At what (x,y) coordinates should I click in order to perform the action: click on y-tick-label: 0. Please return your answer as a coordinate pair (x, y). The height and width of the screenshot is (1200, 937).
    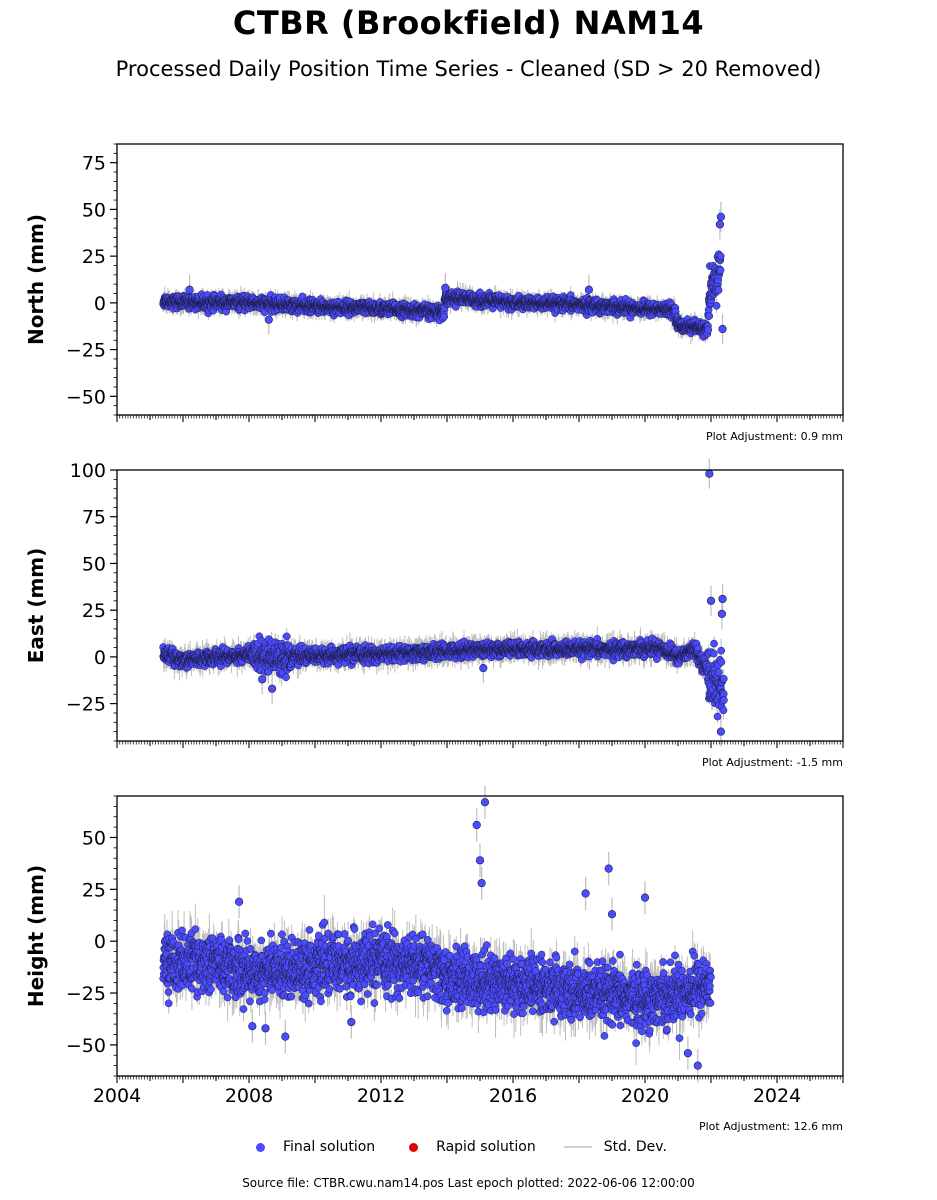
    Looking at the image, I should click on (100, 304).